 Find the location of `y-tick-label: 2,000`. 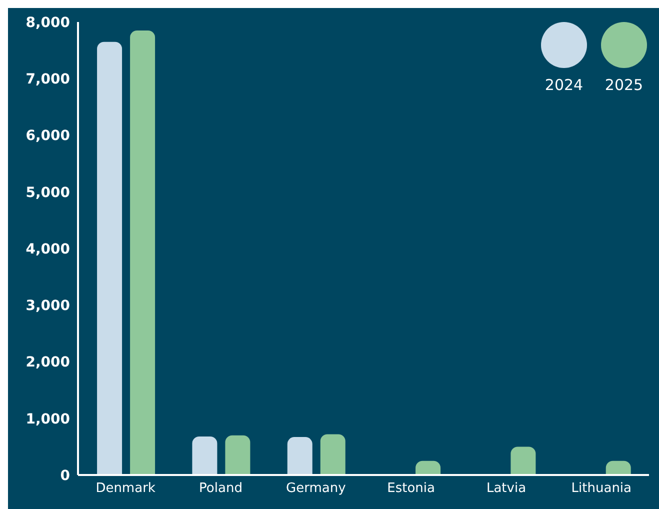

y-tick-label: 2,000 is located at coordinates (48, 362).